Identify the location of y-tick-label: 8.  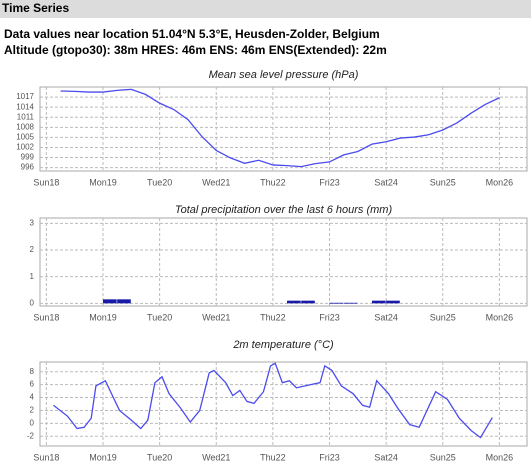
(32, 371).